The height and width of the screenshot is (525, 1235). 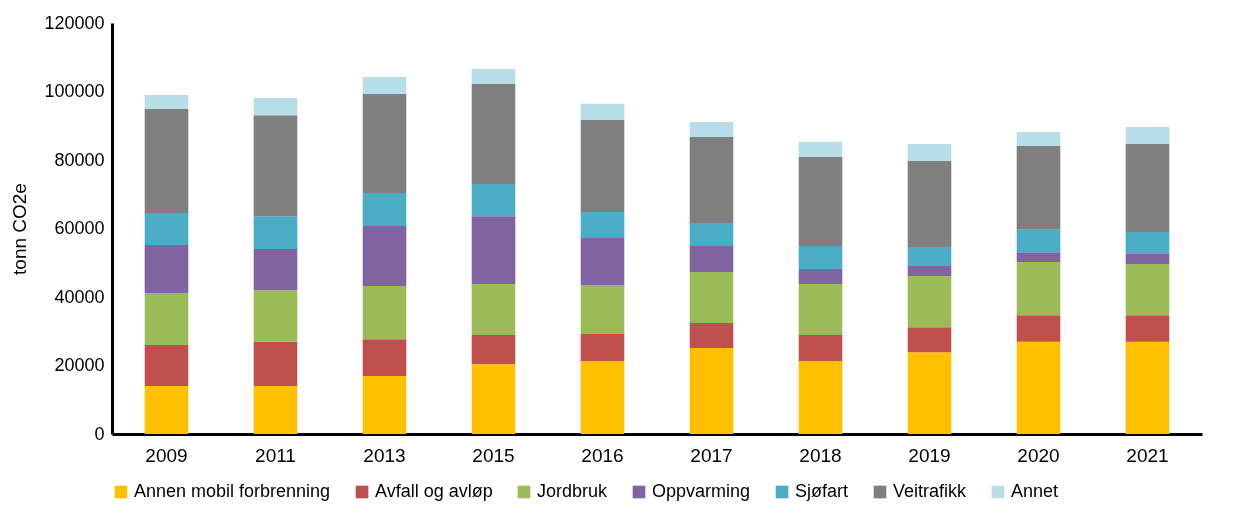 I want to click on x-tick-label: 2020, so click(x=1038, y=455).